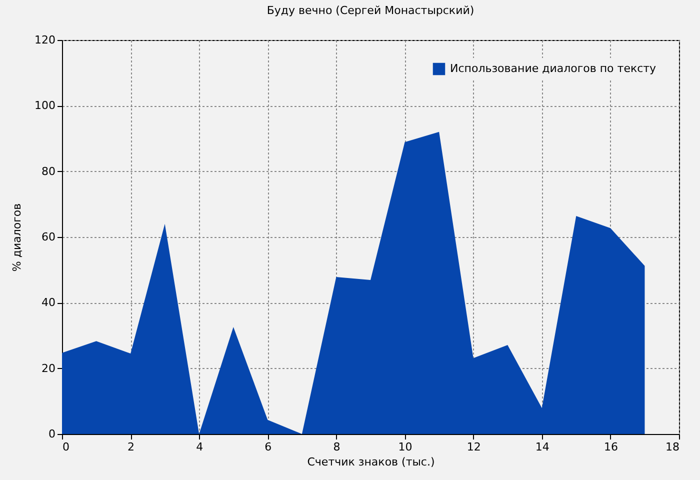 The image size is (700, 480). What do you see at coordinates (371, 462) in the screenshot?
I see `x-axis-title: Счетчик знаков (тыс.)` at bounding box center [371, 462].